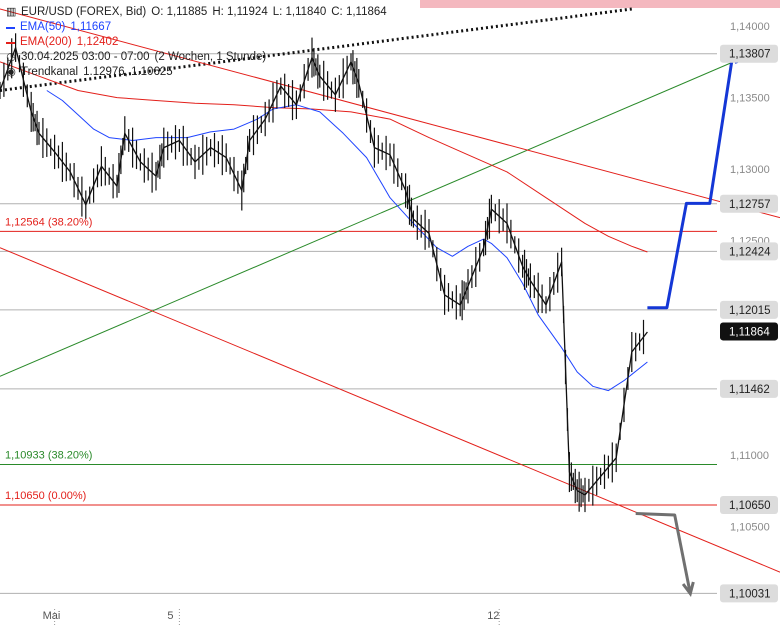  I want to click on x-tick-label: 5, so click(170, 616).